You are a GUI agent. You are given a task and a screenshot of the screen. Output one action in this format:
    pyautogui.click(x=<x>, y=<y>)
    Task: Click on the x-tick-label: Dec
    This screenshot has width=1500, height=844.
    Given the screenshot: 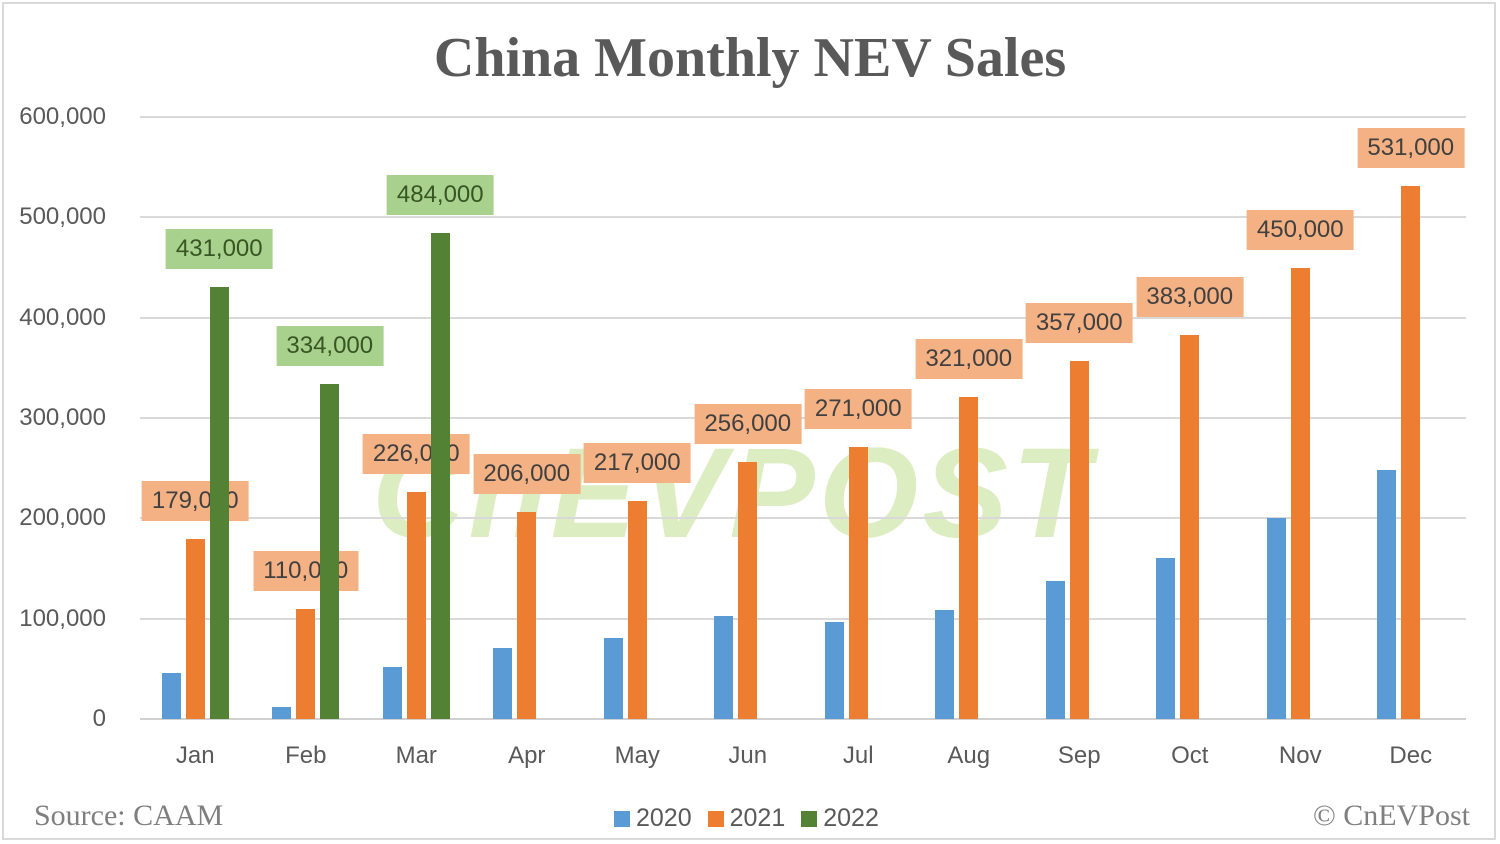 What is the action you would take?
    pyautogui.click(x=1411, y=755)
    